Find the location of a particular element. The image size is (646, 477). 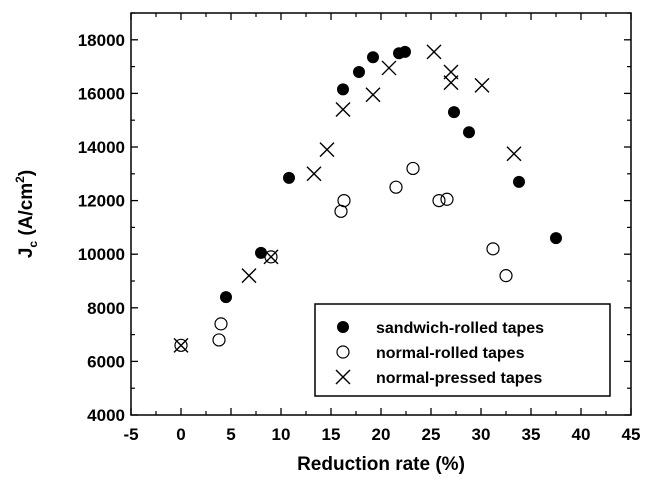

y-axis-title-close: ) is located at coordinates (26, 173).